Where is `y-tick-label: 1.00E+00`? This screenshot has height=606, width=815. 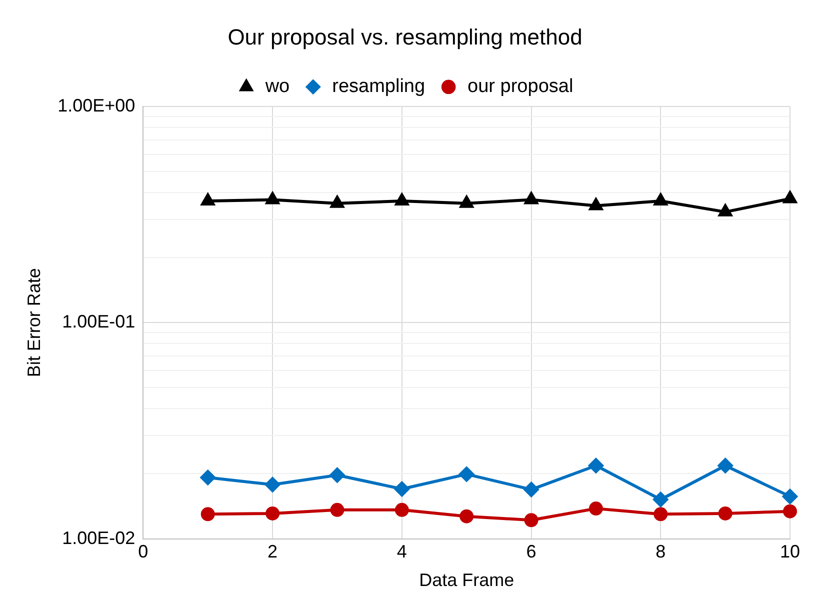 y-tick-label: 1.00E+00 is located at coordinates (97, 105).